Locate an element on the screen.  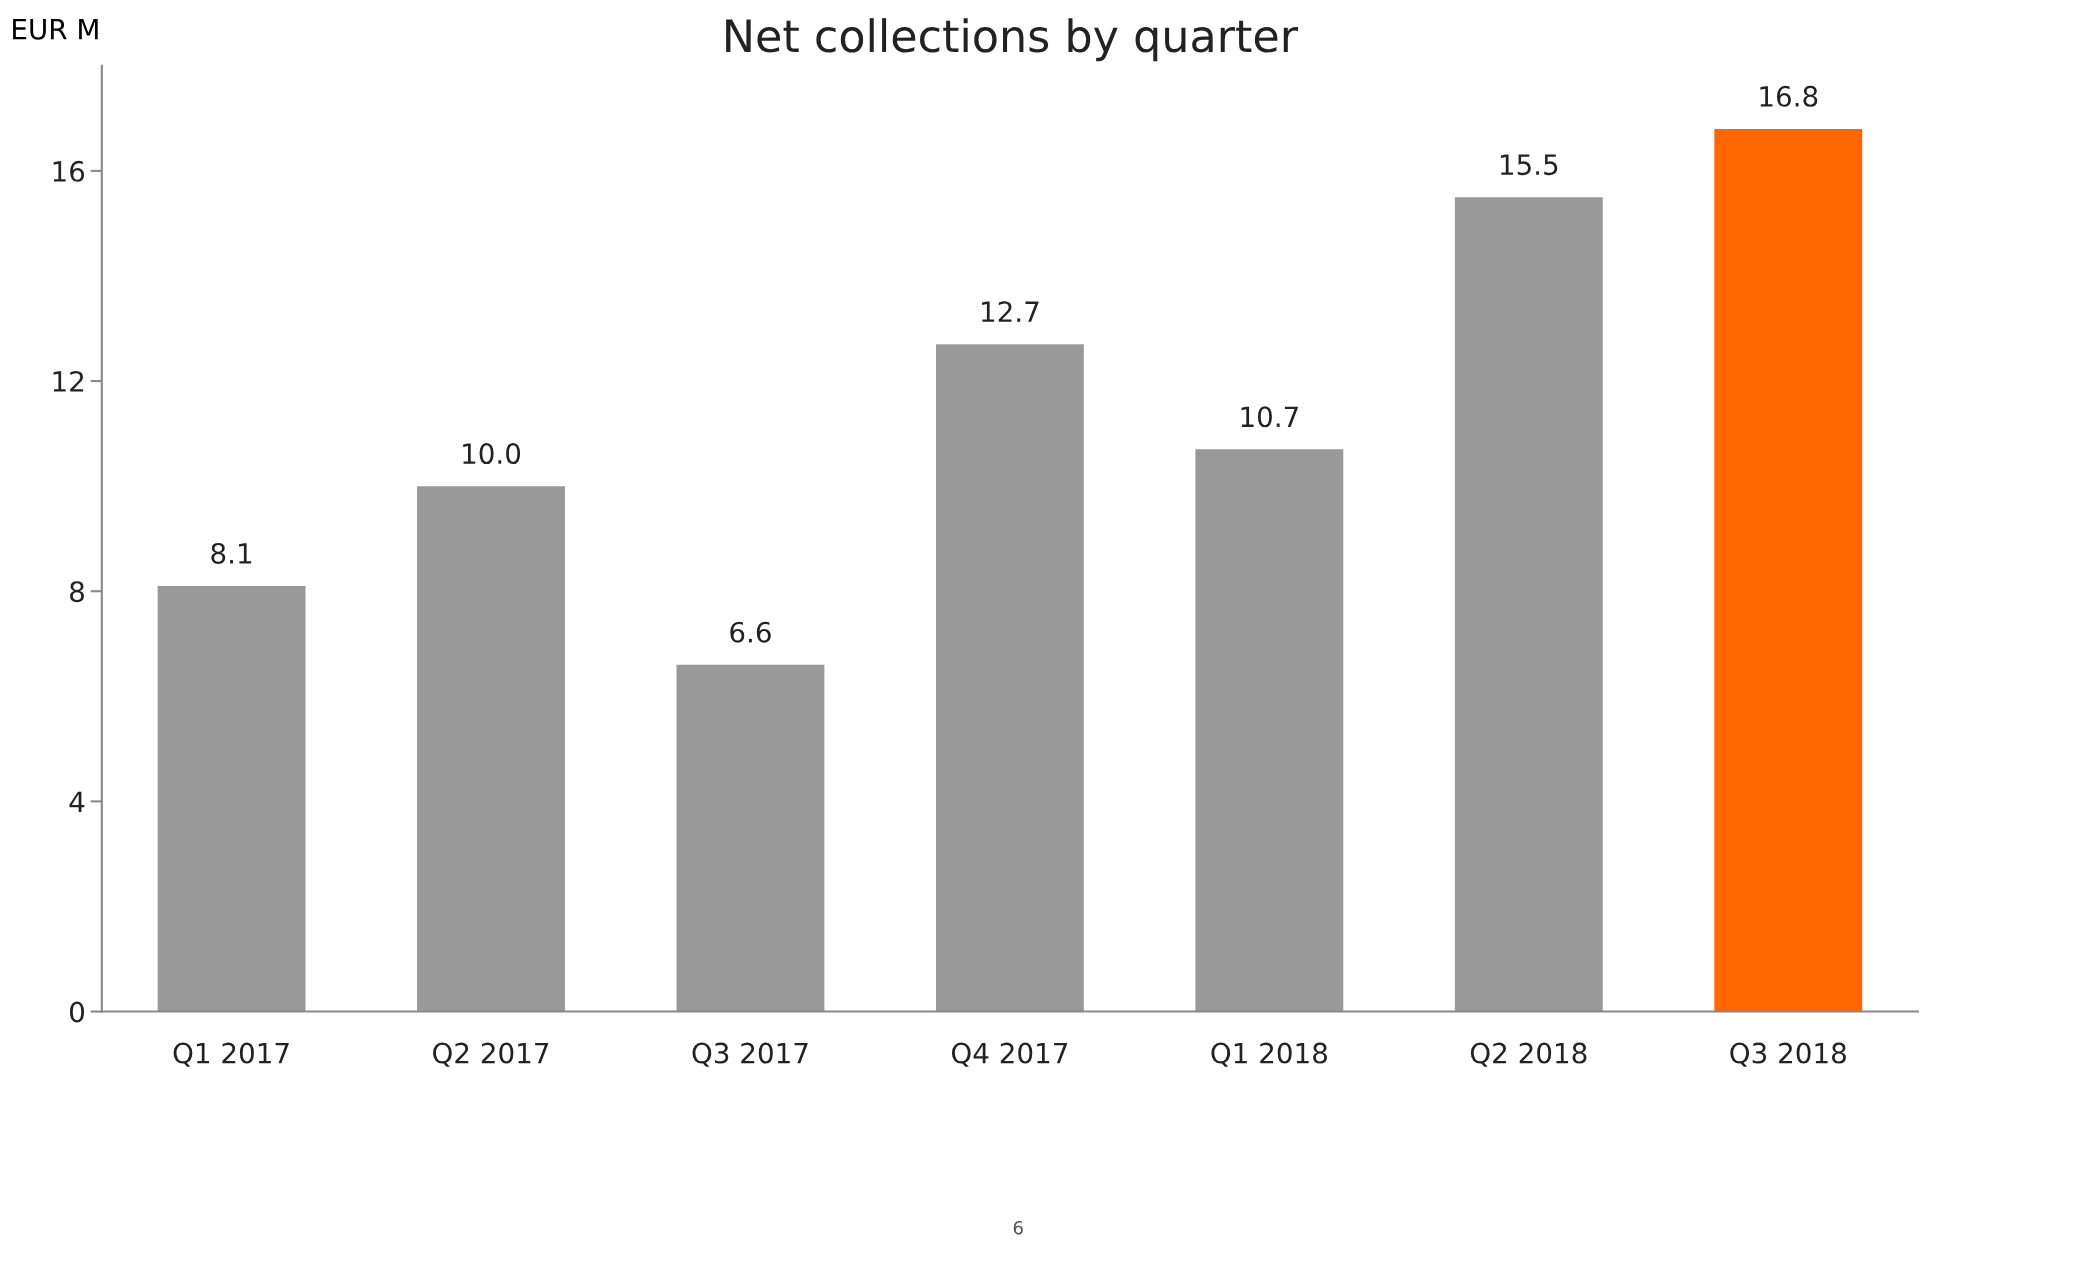
y-tick-label: 4 is located at coordinates (77, 801).